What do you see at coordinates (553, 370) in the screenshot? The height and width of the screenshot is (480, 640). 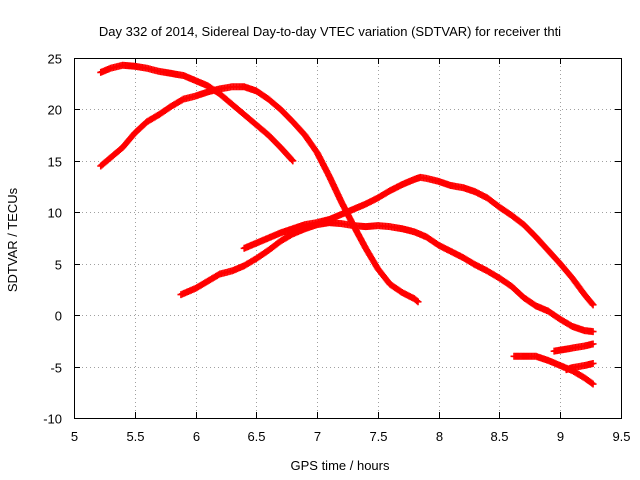 I see `series-arc5` at bounding box center [553, 370].